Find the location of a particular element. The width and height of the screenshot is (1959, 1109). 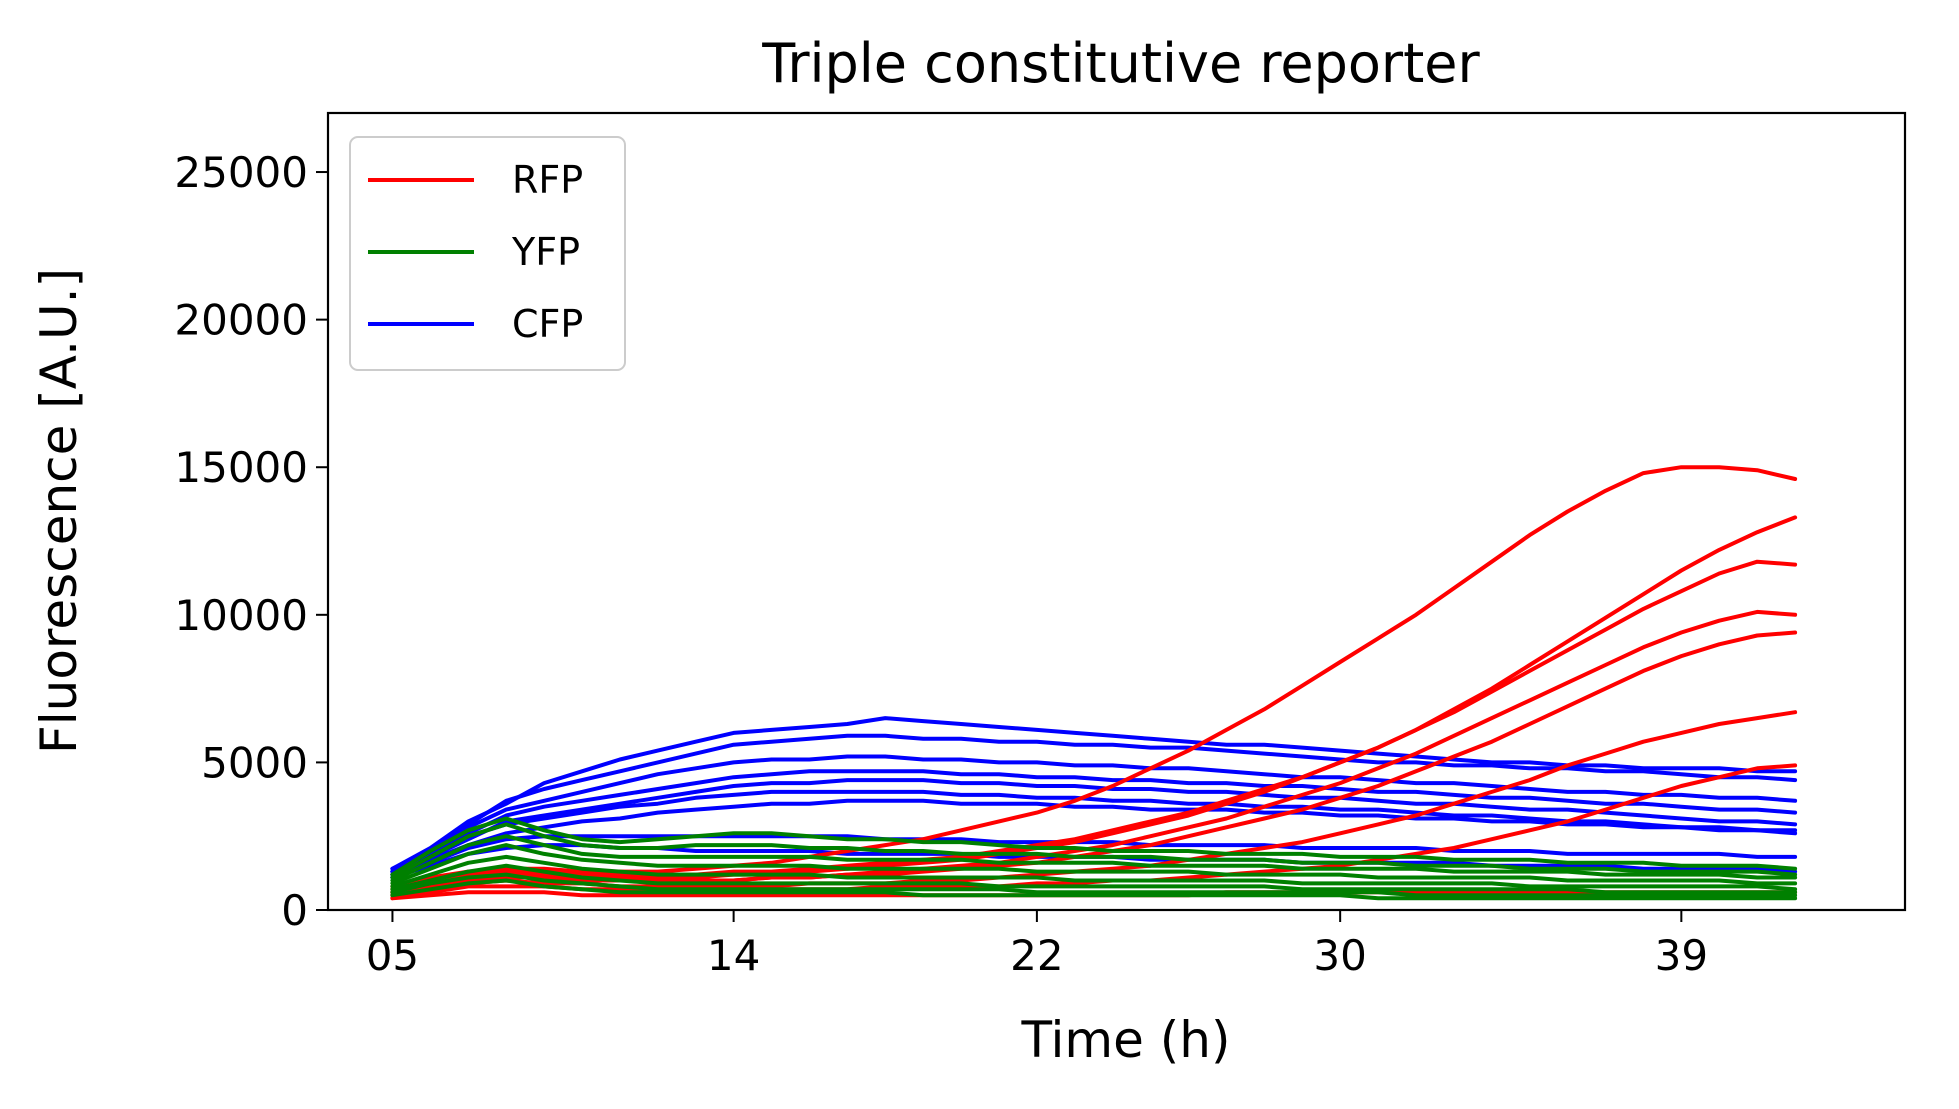

x-axis: 05 14 22 30 39 is located at coordinates (1037, 945).